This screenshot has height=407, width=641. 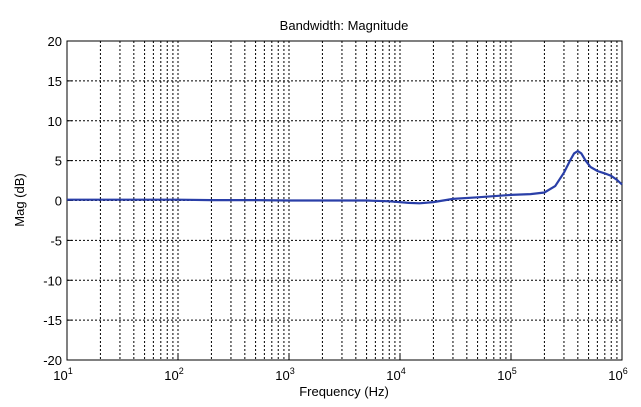 What do you see at coordinates (52, 360) in the screenshot?
I see `y-tick-label: -20` at bounding box center [52, 360].